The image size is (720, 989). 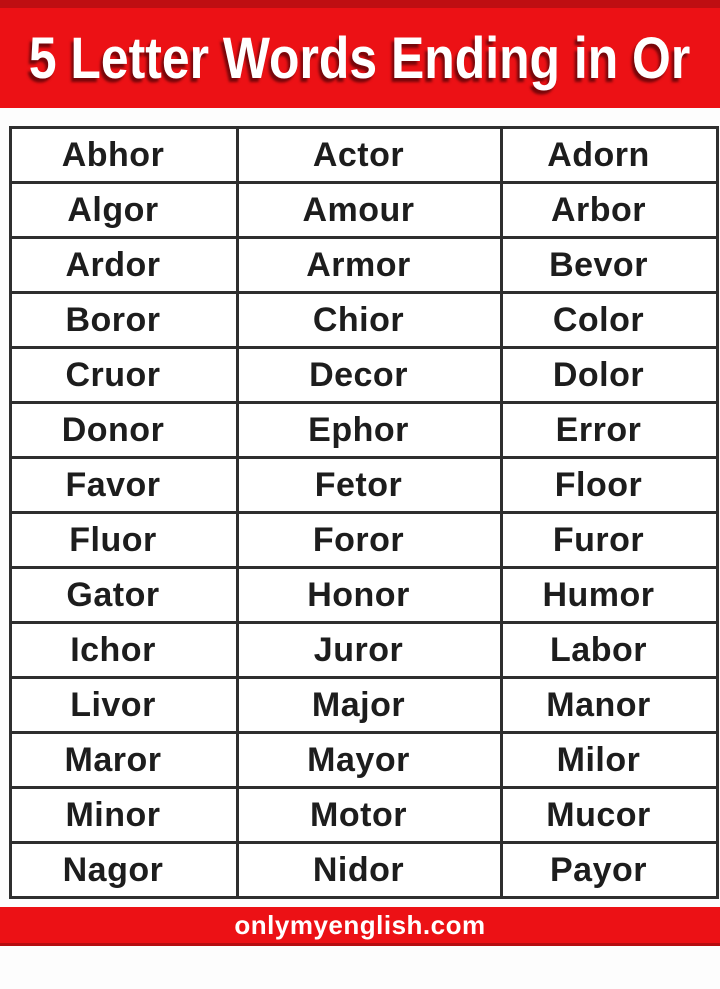 I want to click on table-row: Minor Motor Mucor, so click(x=364, y=815).